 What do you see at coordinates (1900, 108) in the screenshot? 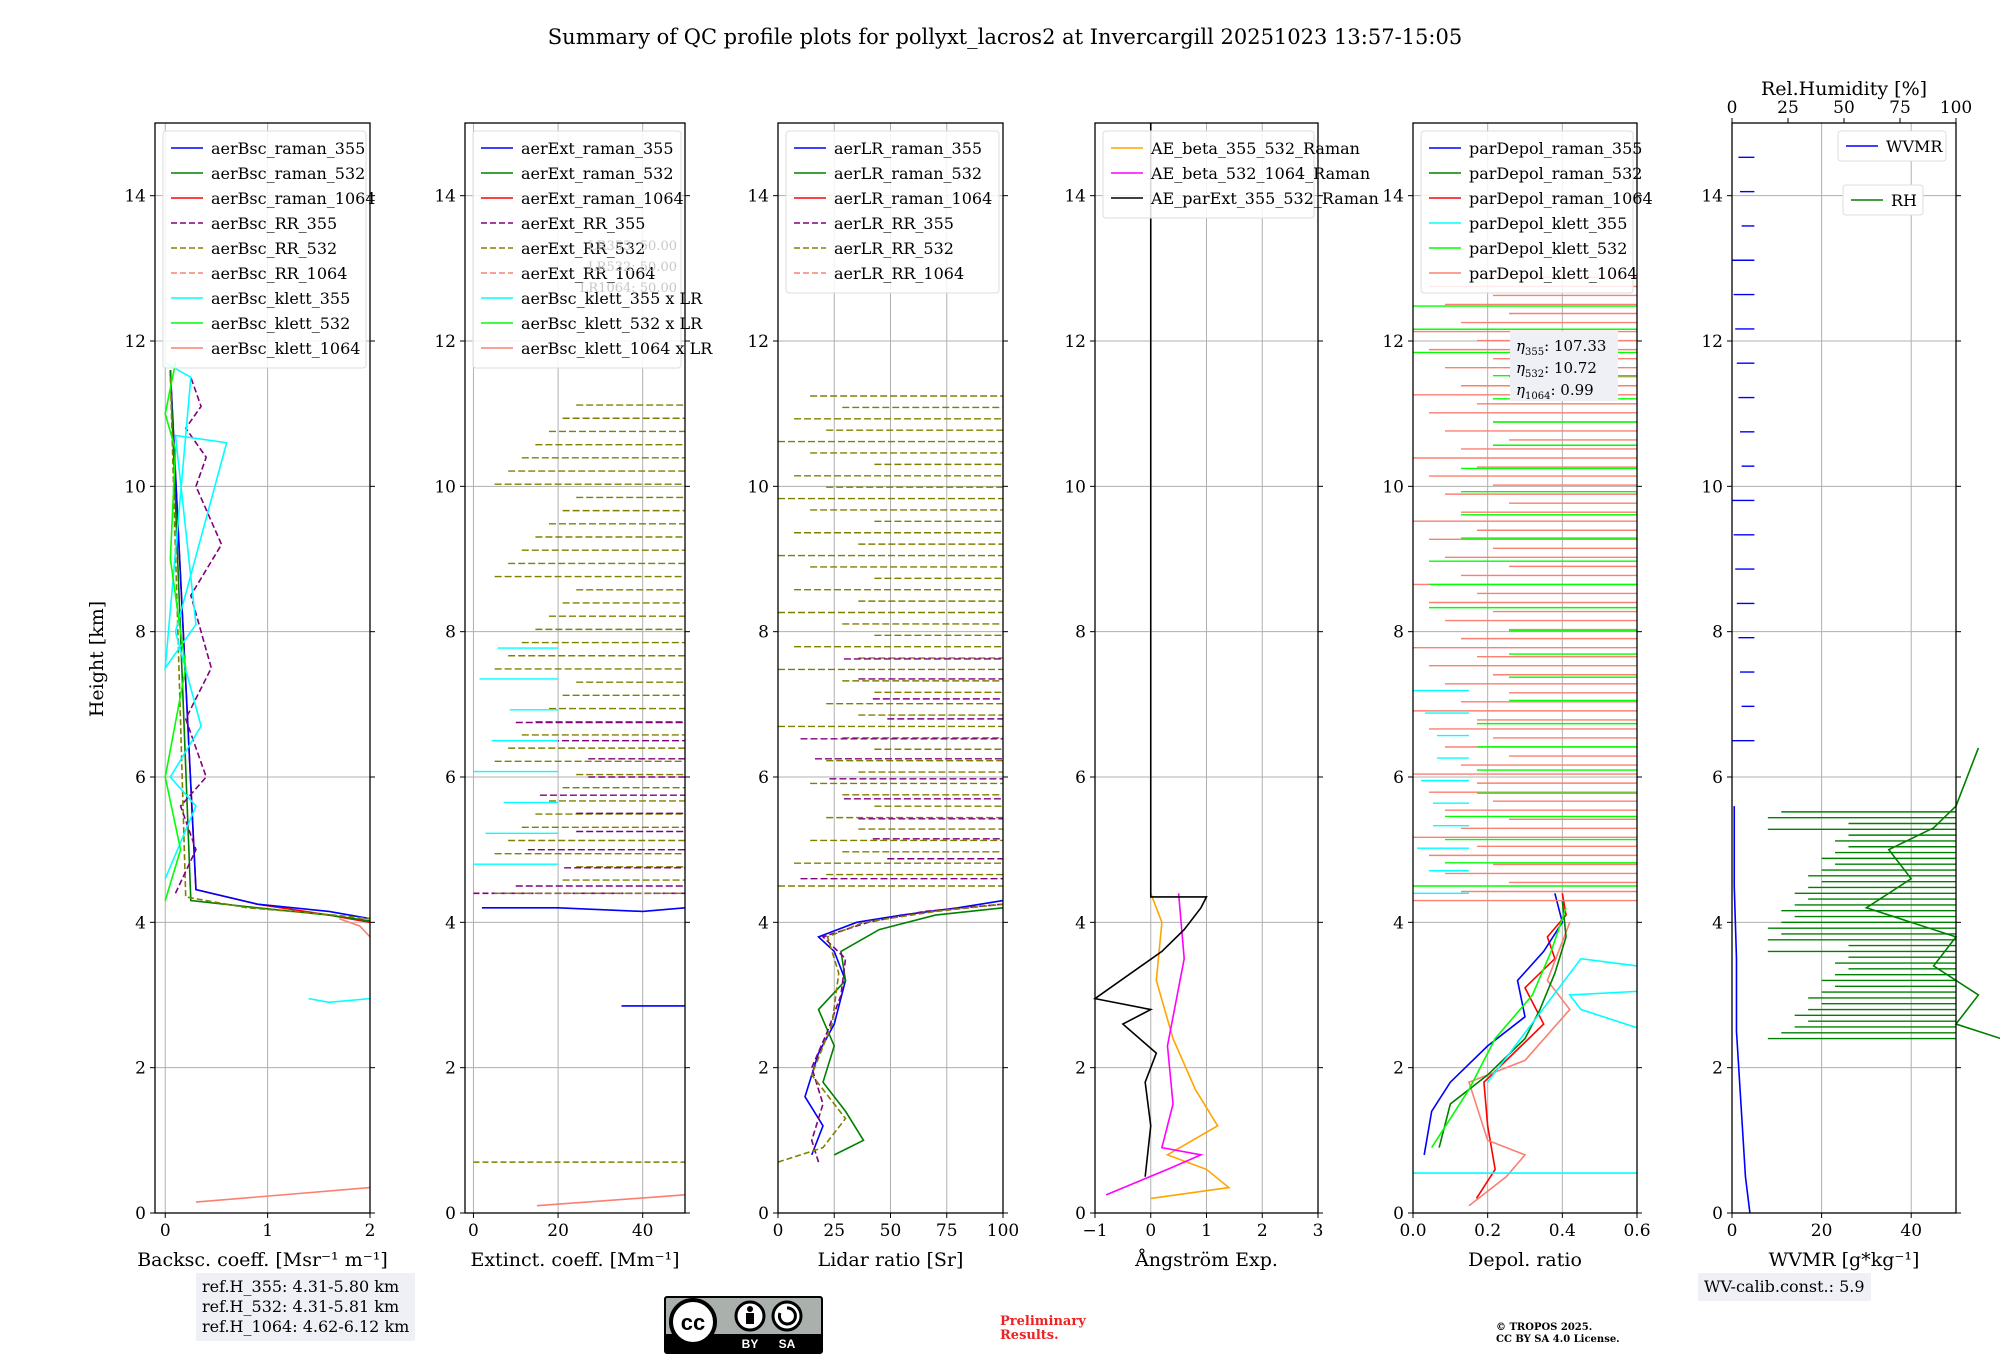
I see `x2-tick-label: 75` at bounding box center [1900, 108].